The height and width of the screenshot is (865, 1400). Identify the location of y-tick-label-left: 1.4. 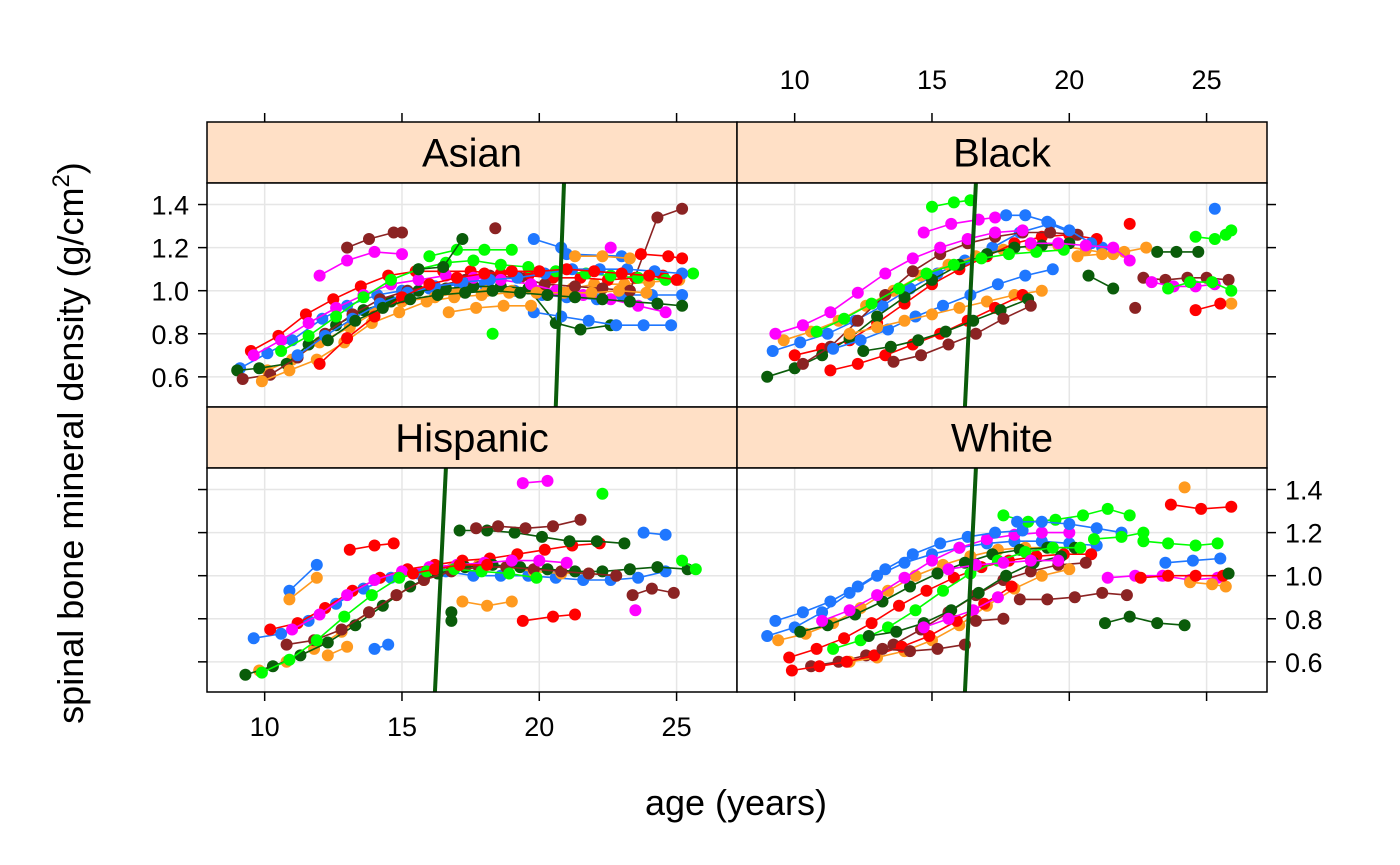
(170, 206).